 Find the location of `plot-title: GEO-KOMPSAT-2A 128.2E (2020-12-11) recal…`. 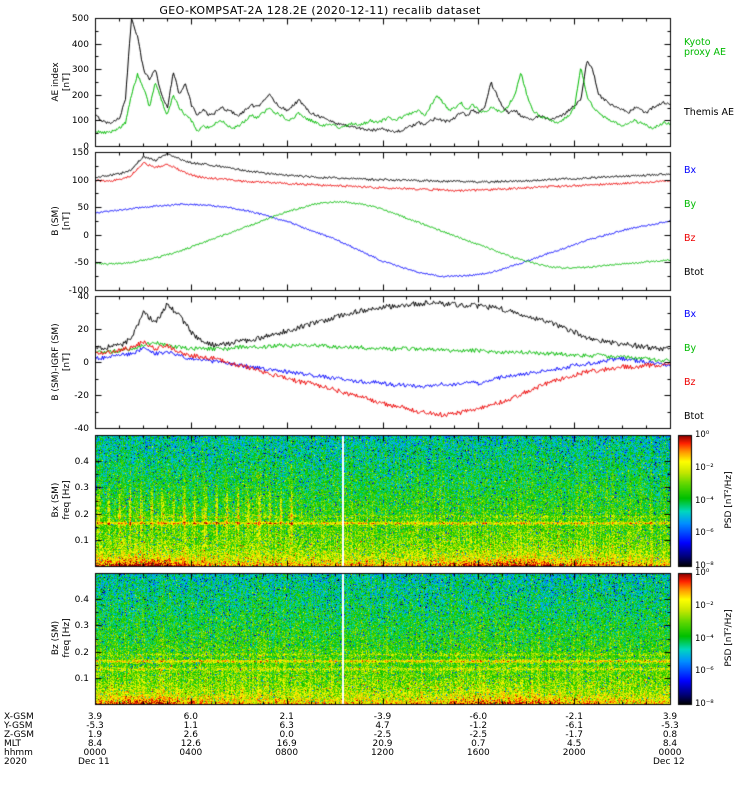

plot-title: GEO-KOMPSAT-2A 128.2E (2020-12-11) recal… is located at coordinates (320, 10).